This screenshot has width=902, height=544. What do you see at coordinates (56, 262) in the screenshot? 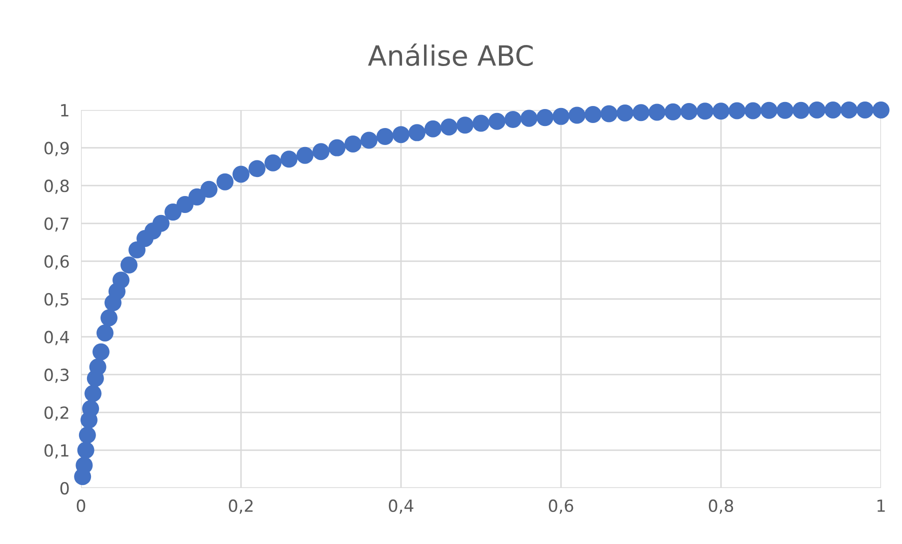
I see `y-tick-label: 0,6` at bounding box center [56, 262].